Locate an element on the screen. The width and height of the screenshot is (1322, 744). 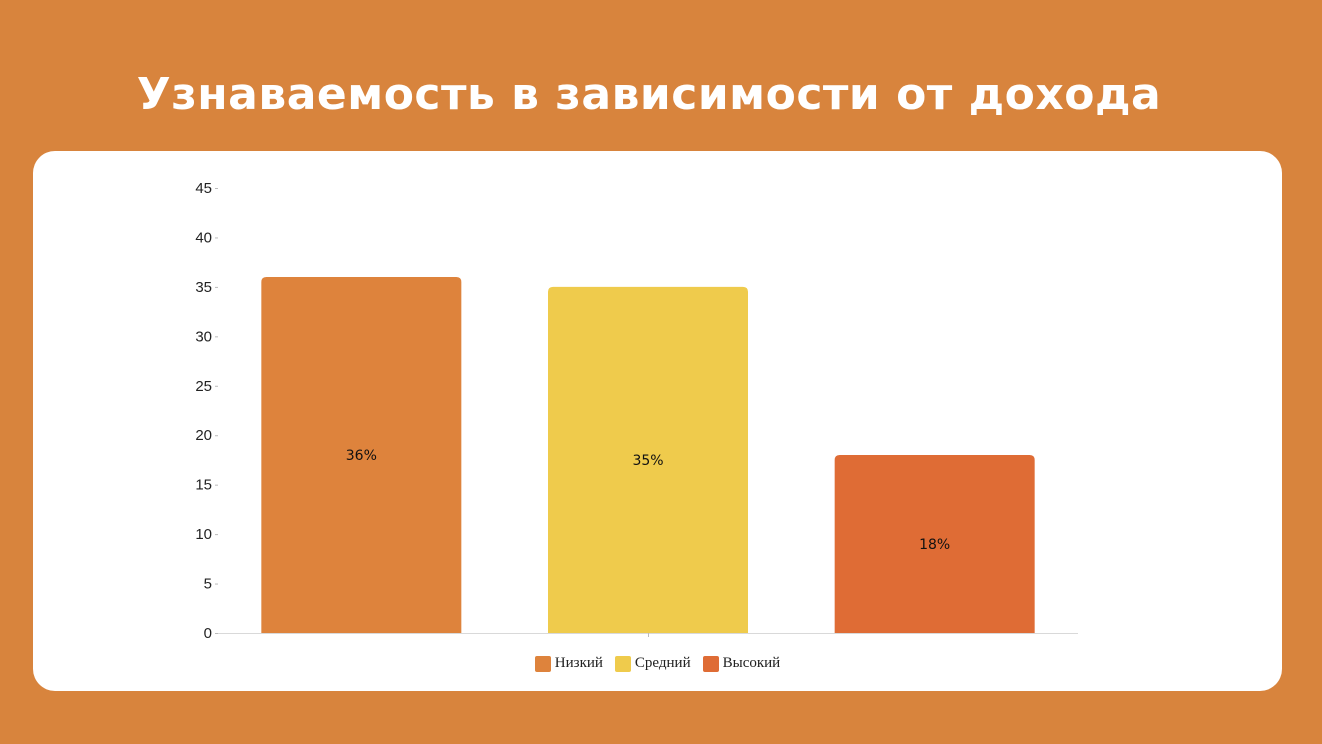
bar-data-label: 36% is located at coordinates (361, 456).